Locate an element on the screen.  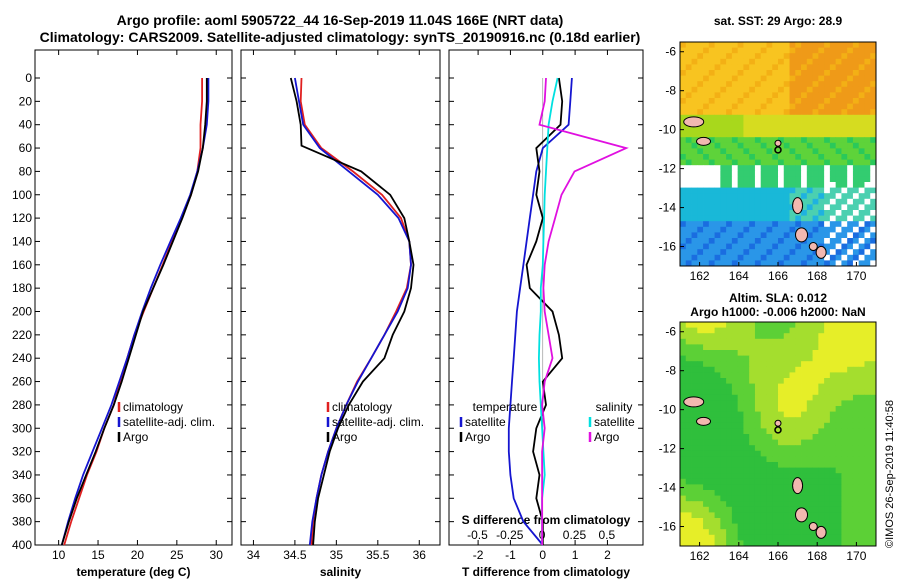
map-x-tick-label: 168 is located at coordinates (817, 276).